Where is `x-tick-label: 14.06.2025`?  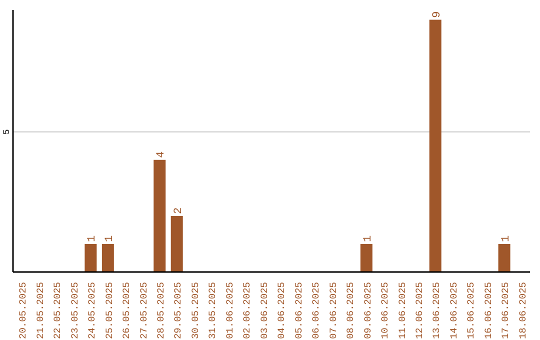
x-tick-label: 14.06.2025 is located at coordinates (454, 311).